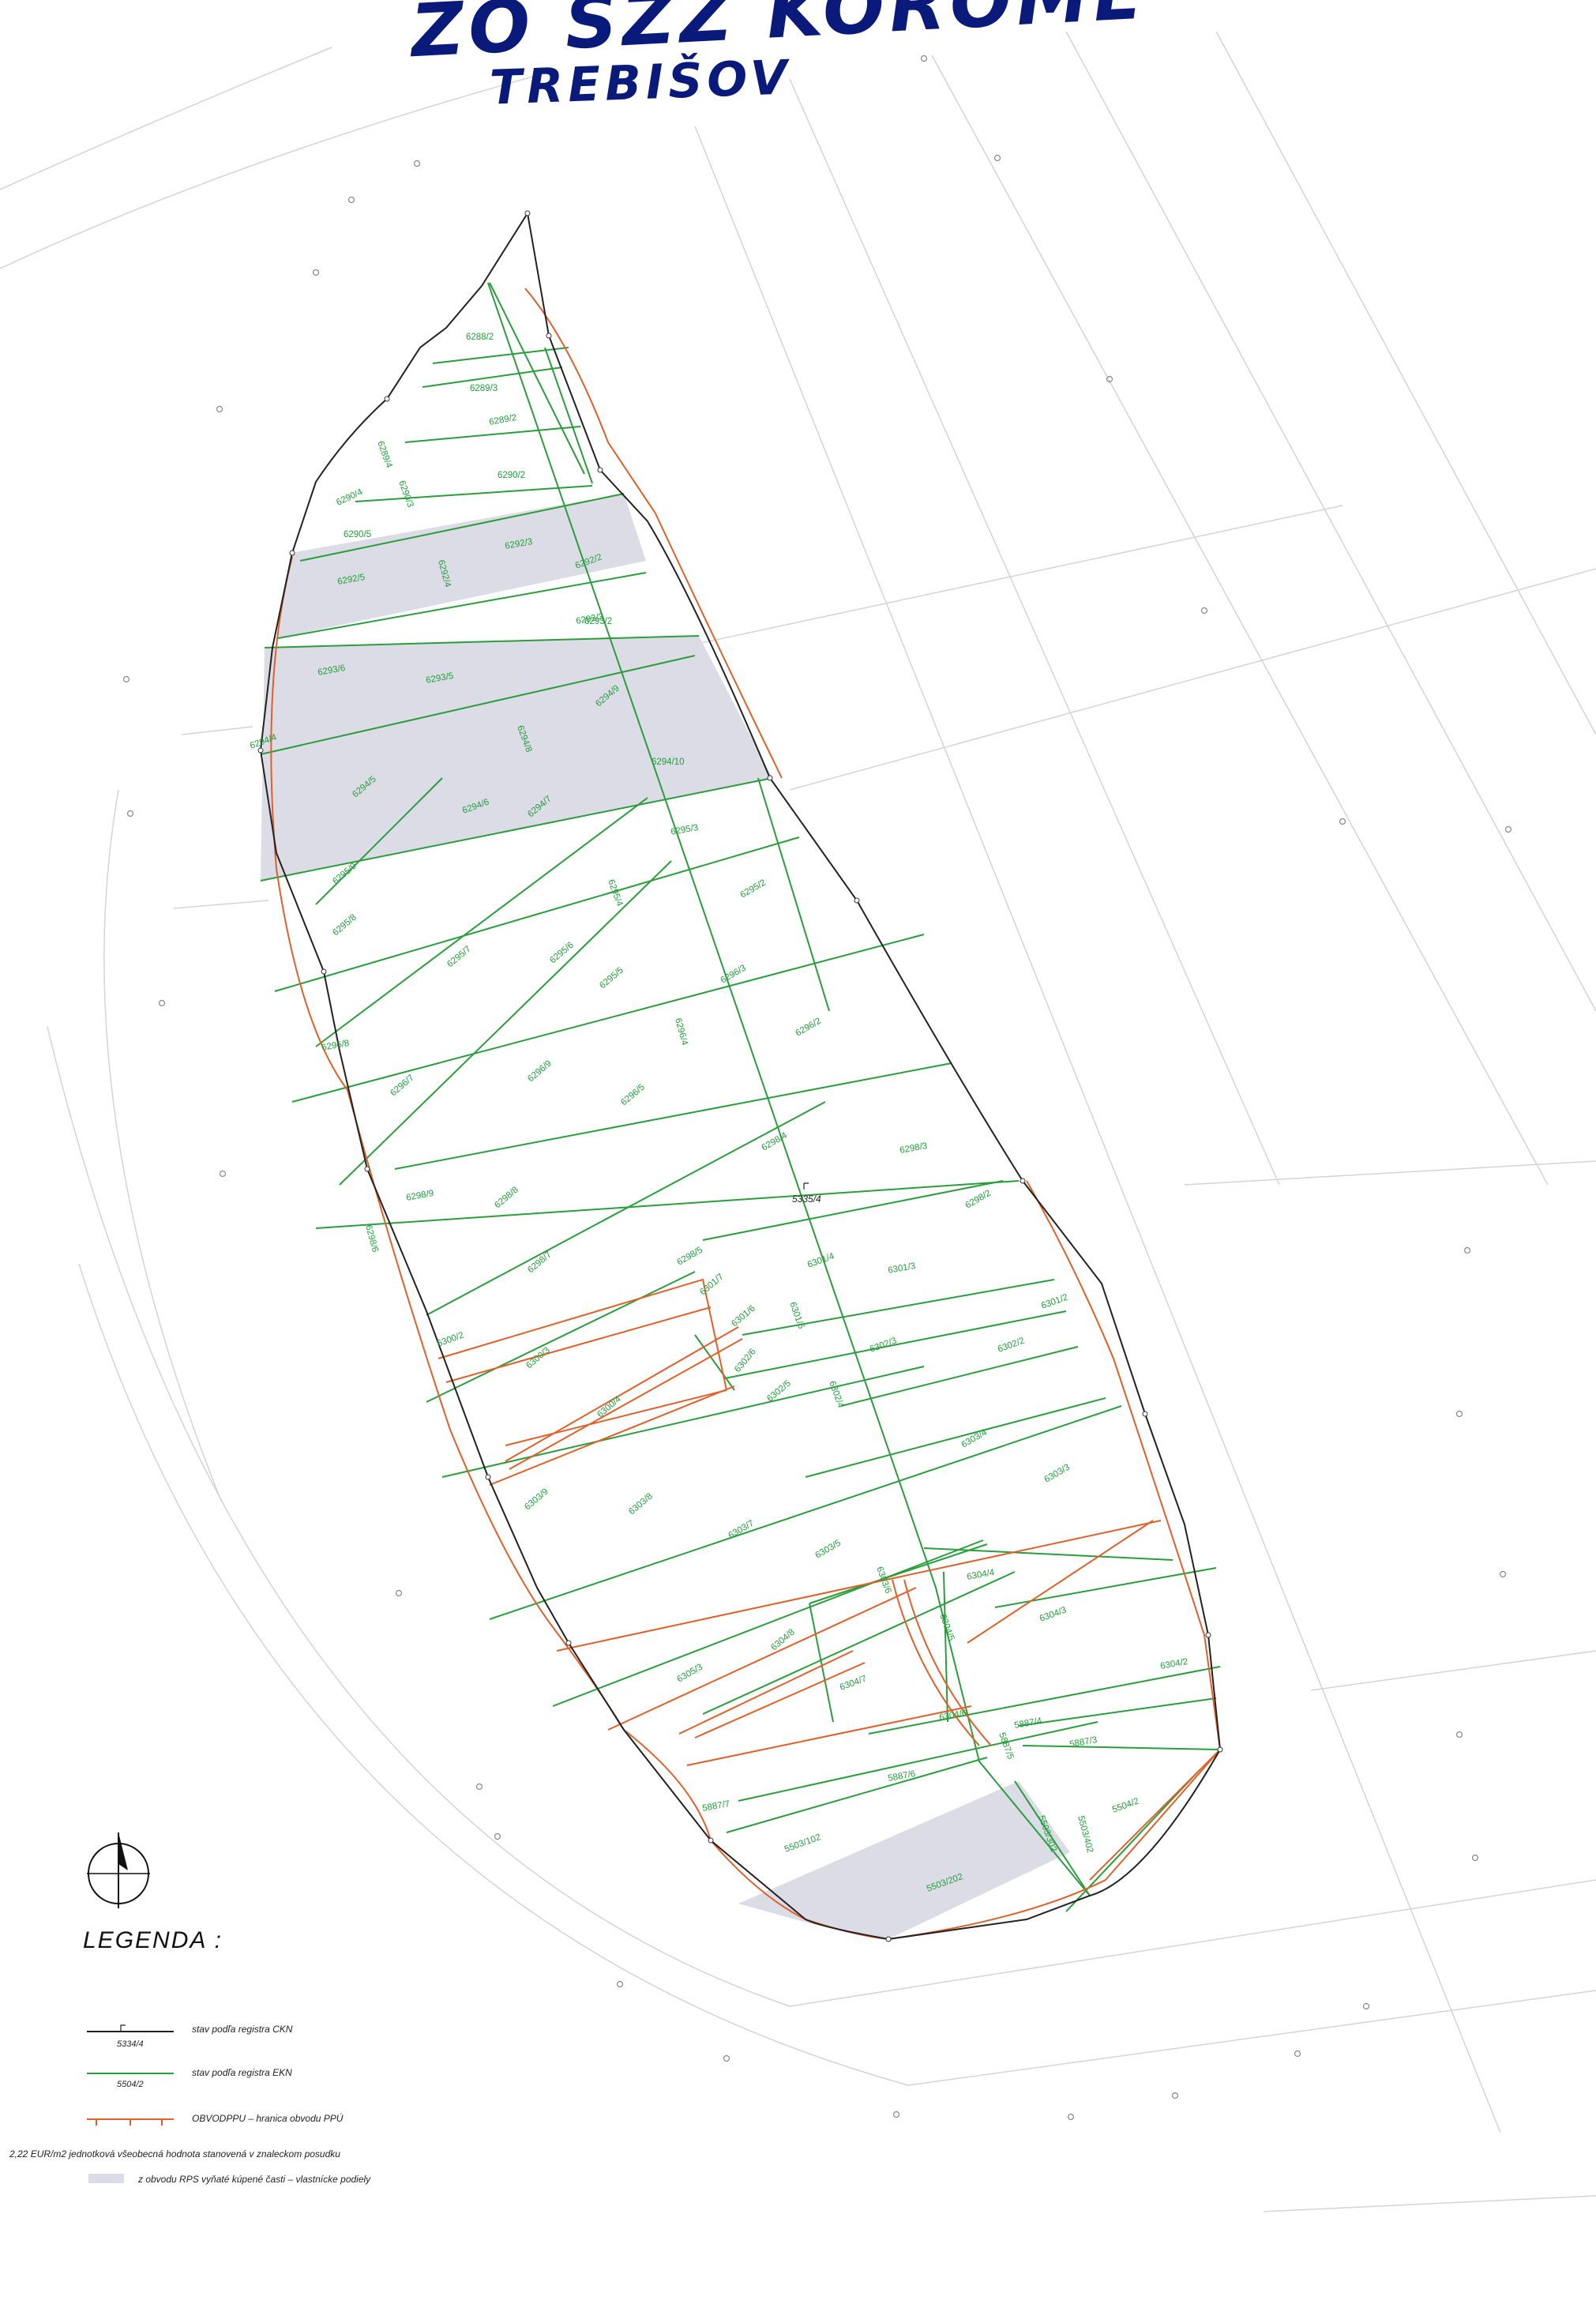 The width and height of the screenshot is (1596, 2308). What do you see at coordinates (633, 1094) in the screenshot?
I see `parcel-label: 6296/5` at bounding box center [633, 1094].